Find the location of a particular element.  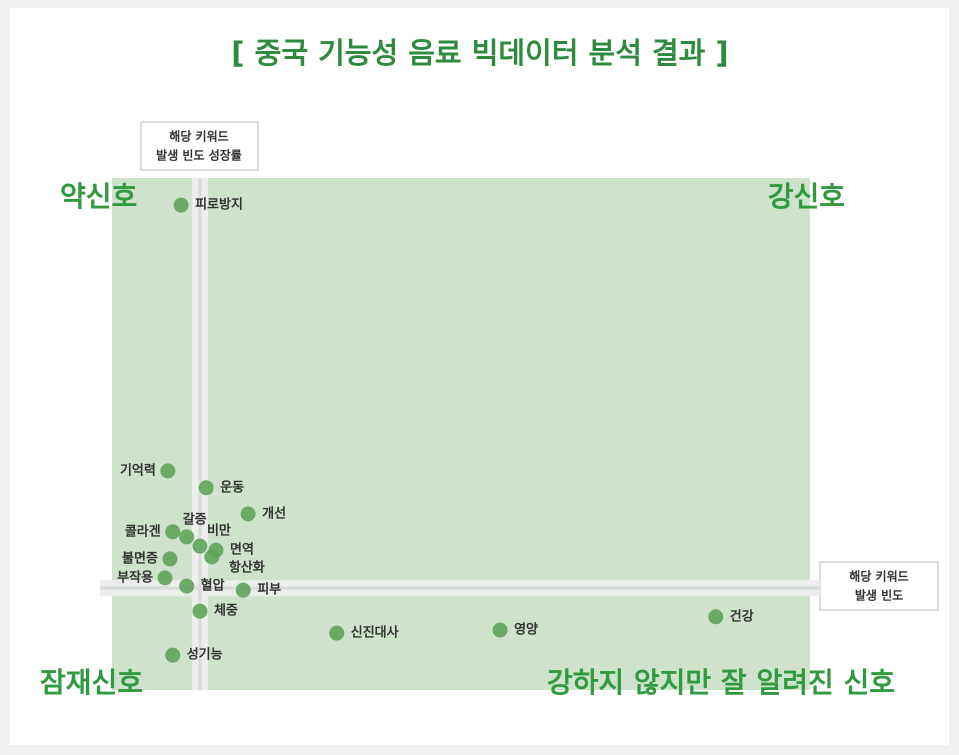

point-label: 영양 is located at coordinates (526, 630).